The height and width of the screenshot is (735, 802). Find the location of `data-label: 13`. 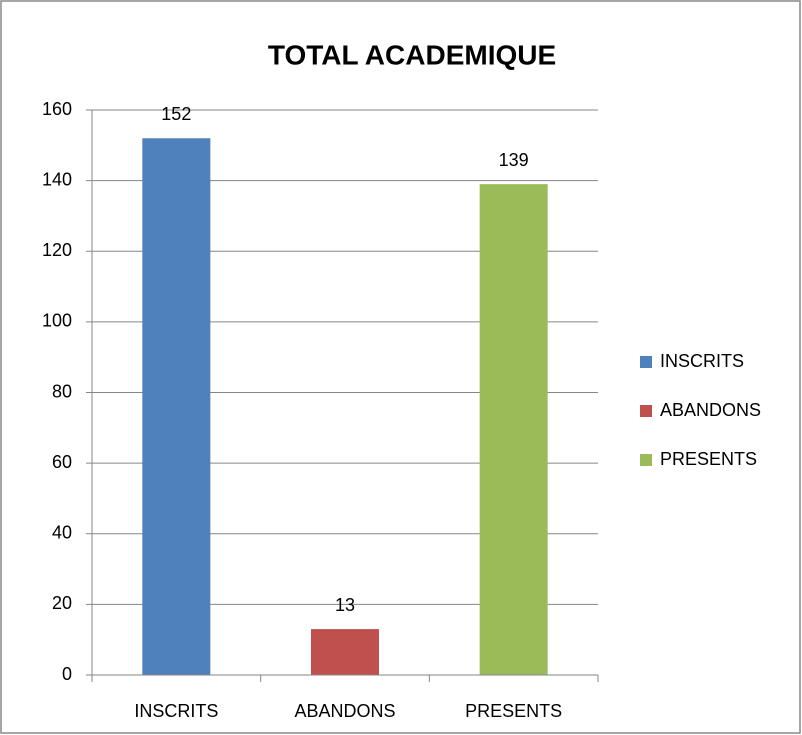

data-label: 13 is located at coordinates (345, 605).